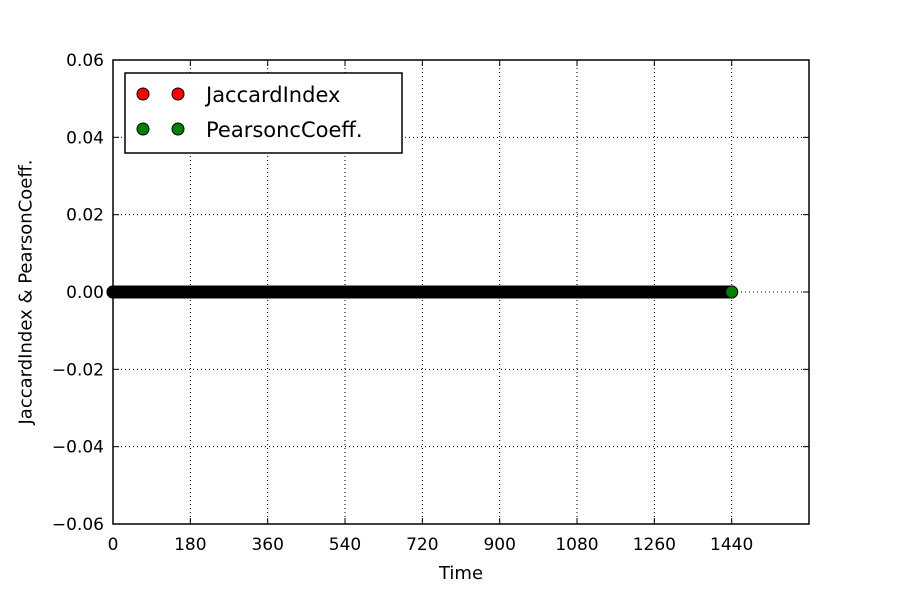 The width and height of the screenshot is (900, 600). I want to click on y-tick-label: −0.06, so click(78, 525).